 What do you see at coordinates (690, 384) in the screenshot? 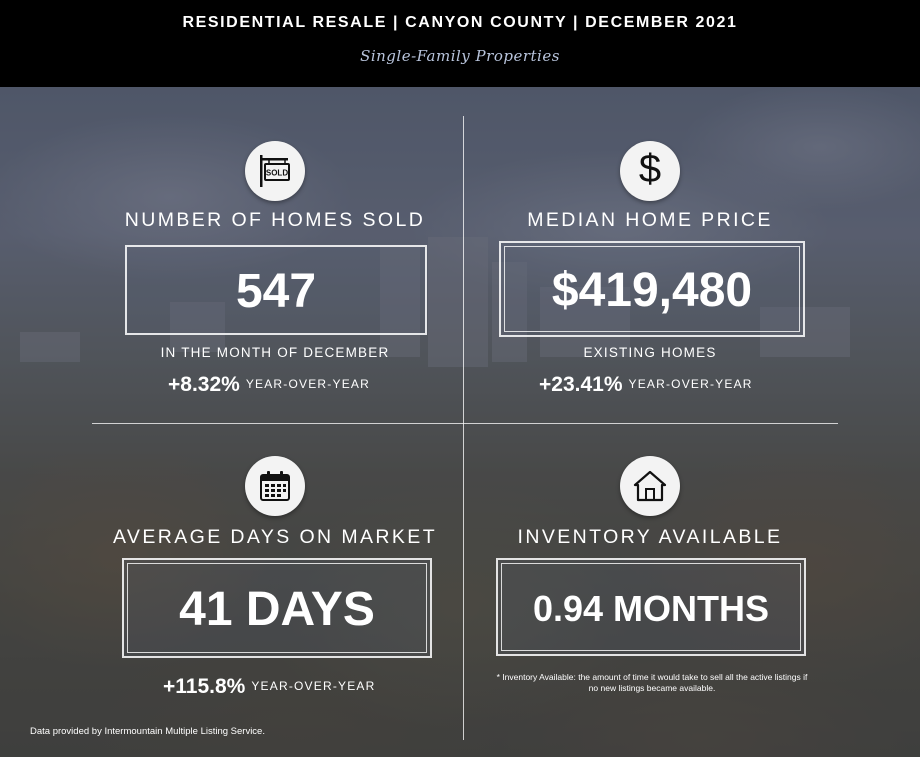
I see `median-price-change-label: YEAR-OVER-YEAR` at bounding box center [690, 384].